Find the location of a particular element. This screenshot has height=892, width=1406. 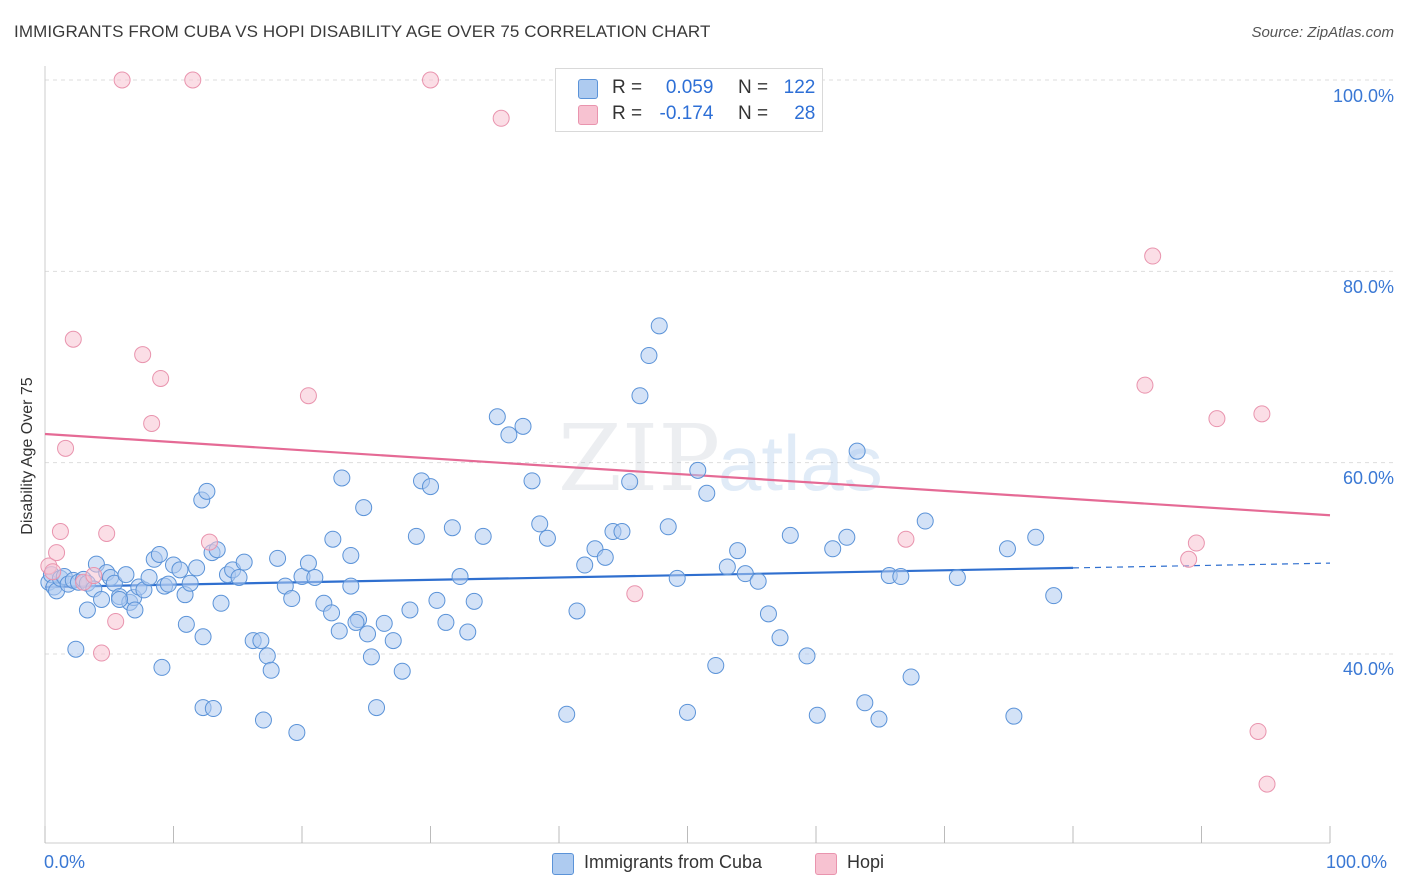

legend-n-hopi: 28 is located at coordinates (805, 113).